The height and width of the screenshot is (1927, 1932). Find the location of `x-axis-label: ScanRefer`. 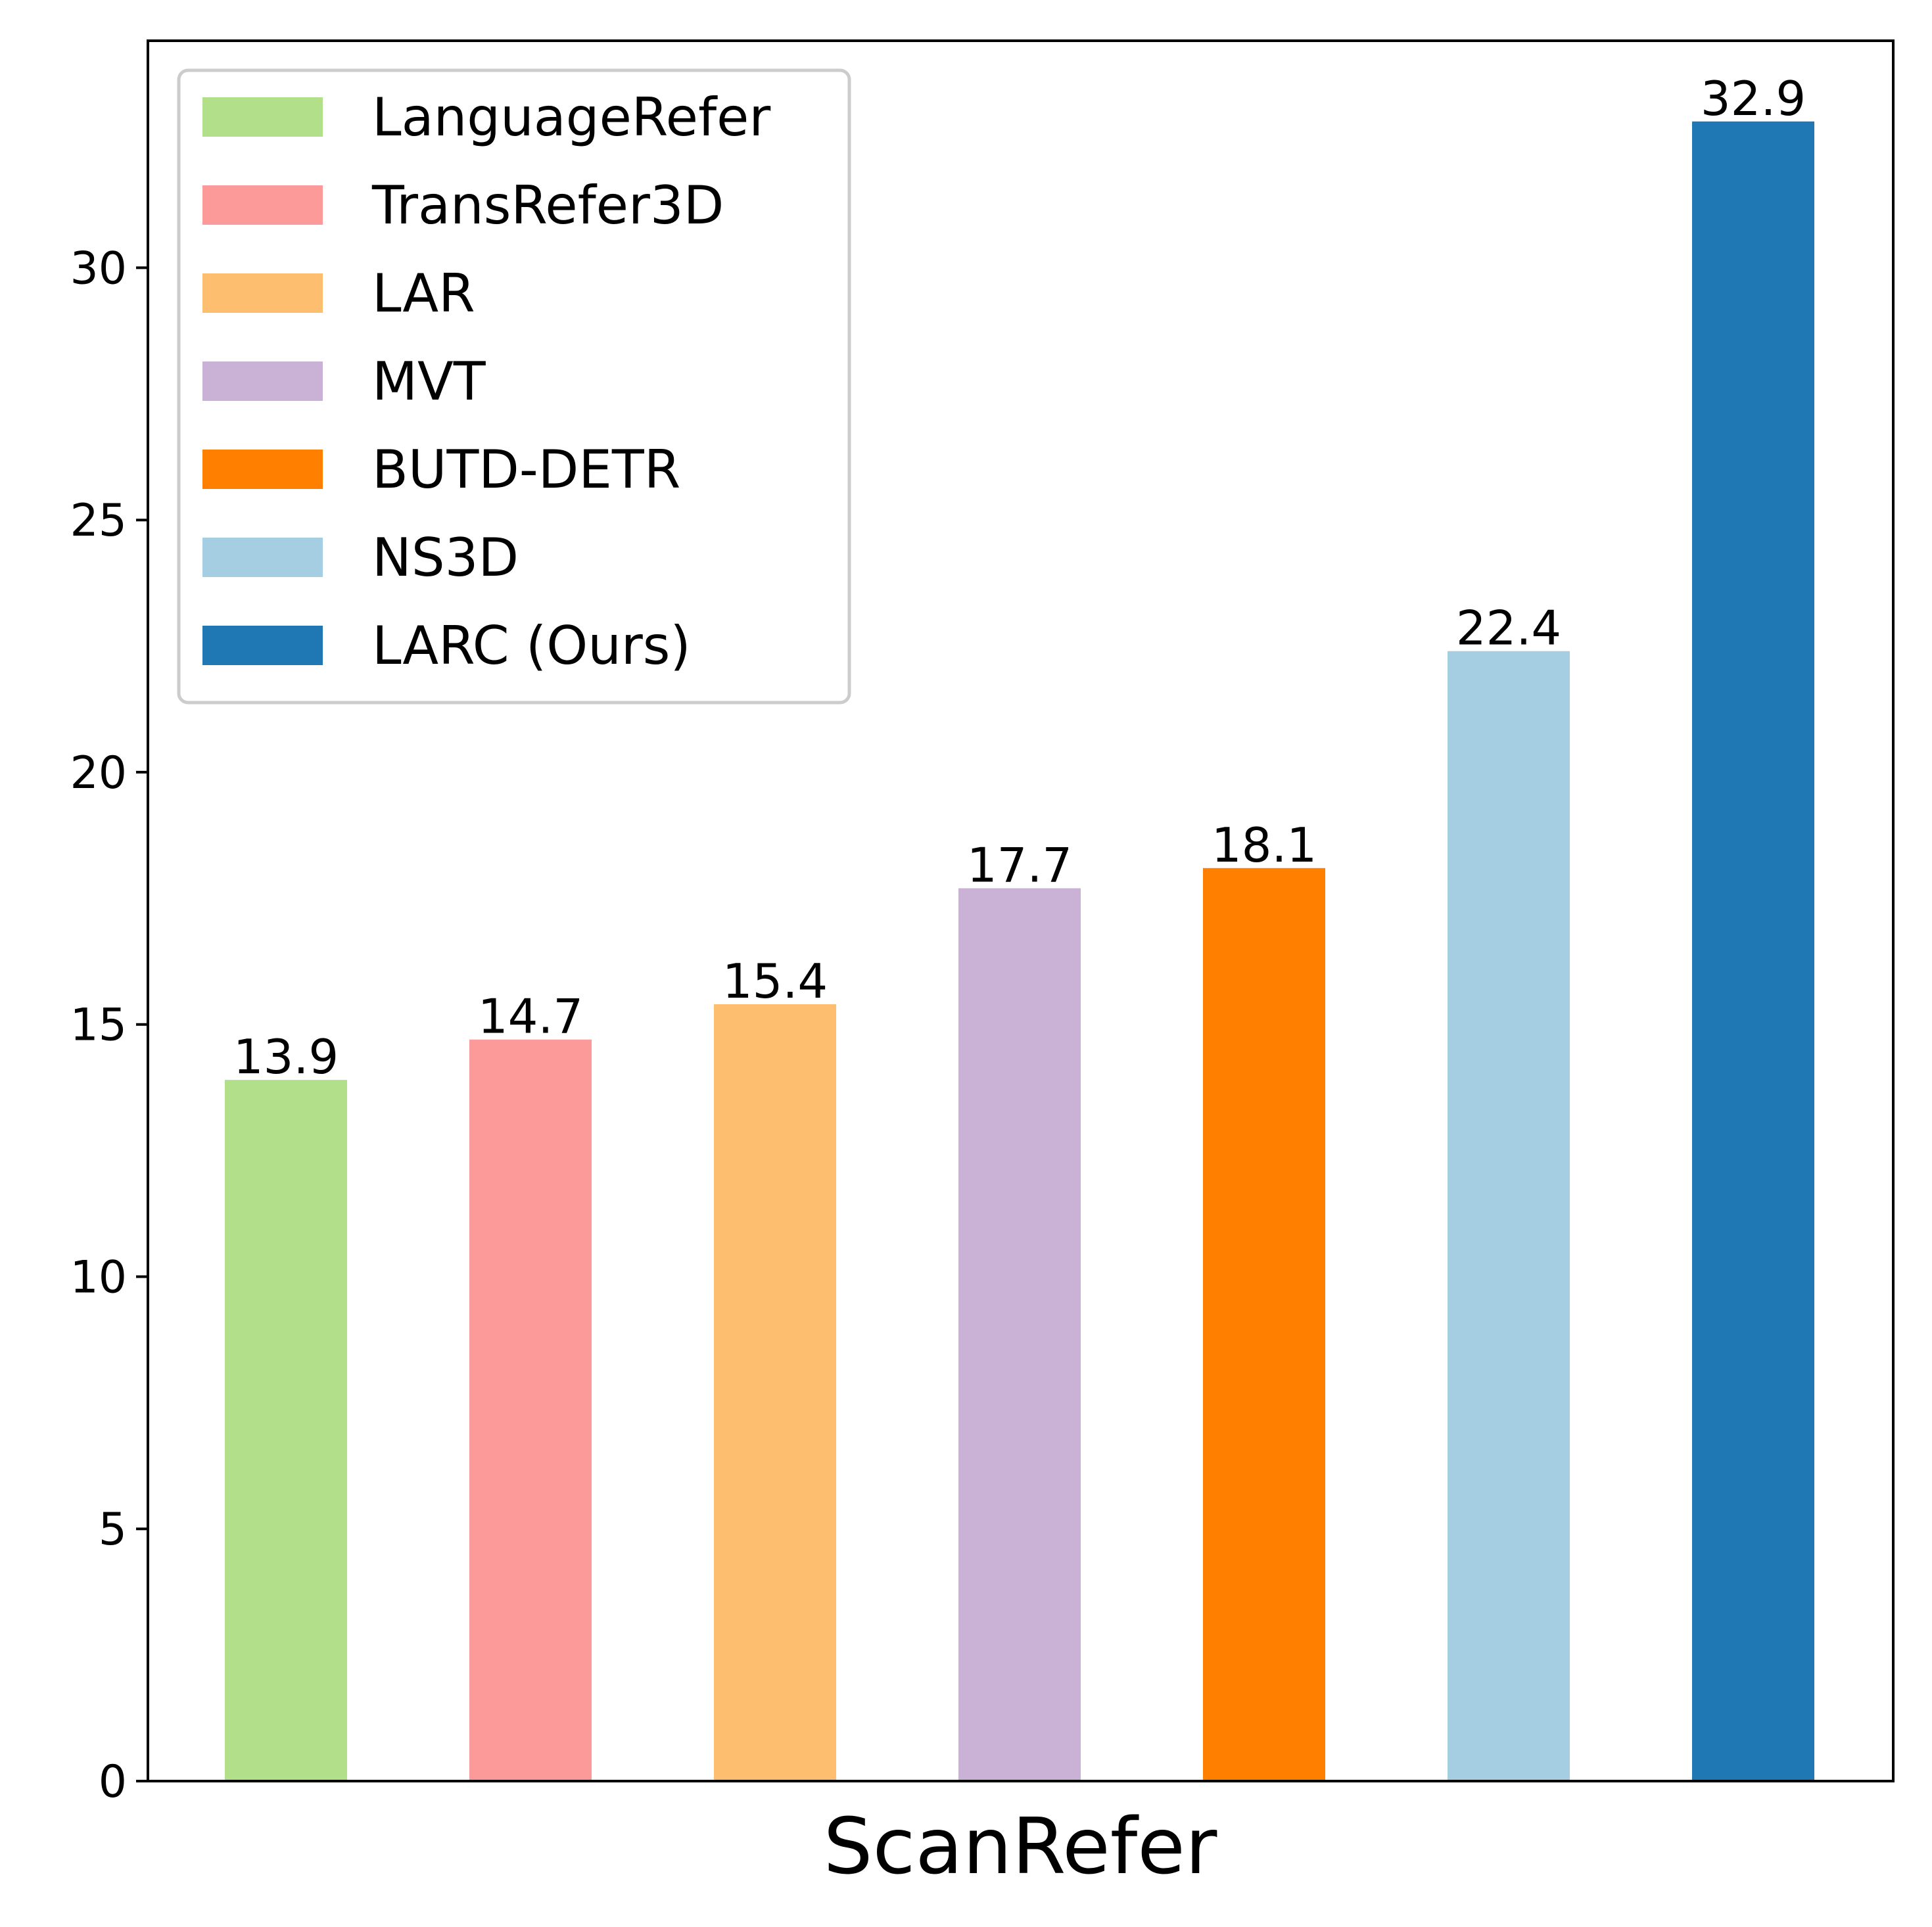

x-axis-label: ScanRefer is located at coordinates (1021, 1846).